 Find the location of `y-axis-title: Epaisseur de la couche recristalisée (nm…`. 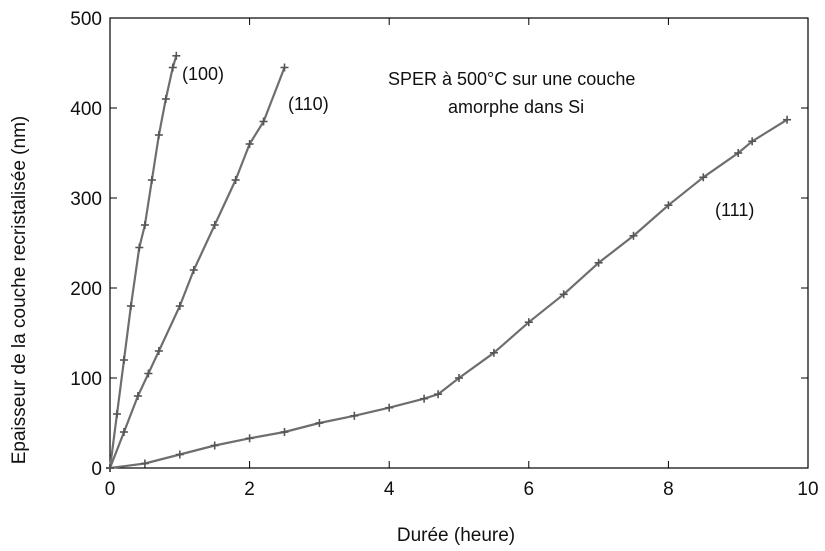

y-axis-title: Epaisseur de la couche recristalisée (nm… is located at coordinates (19, 290).